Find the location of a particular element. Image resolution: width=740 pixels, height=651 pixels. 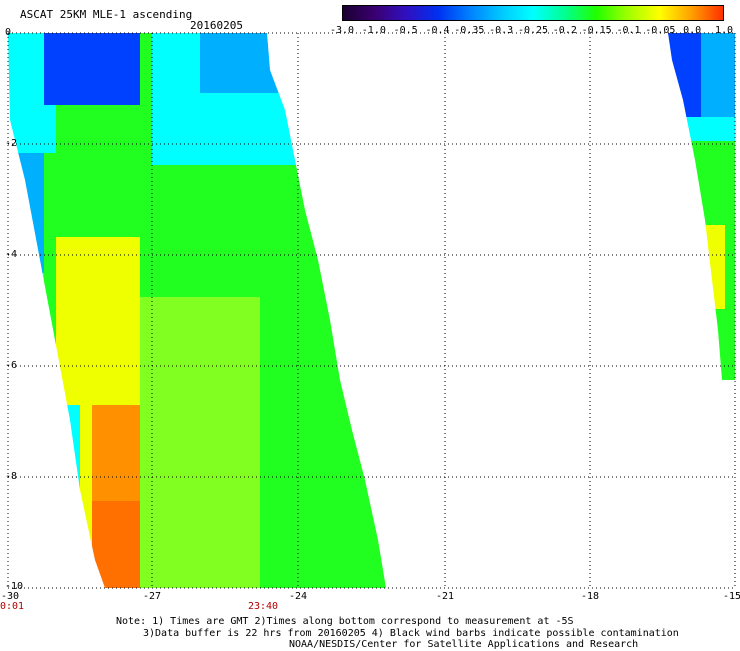

colorbar-tick-label: -0.3 is located at coordinates (501, 30).